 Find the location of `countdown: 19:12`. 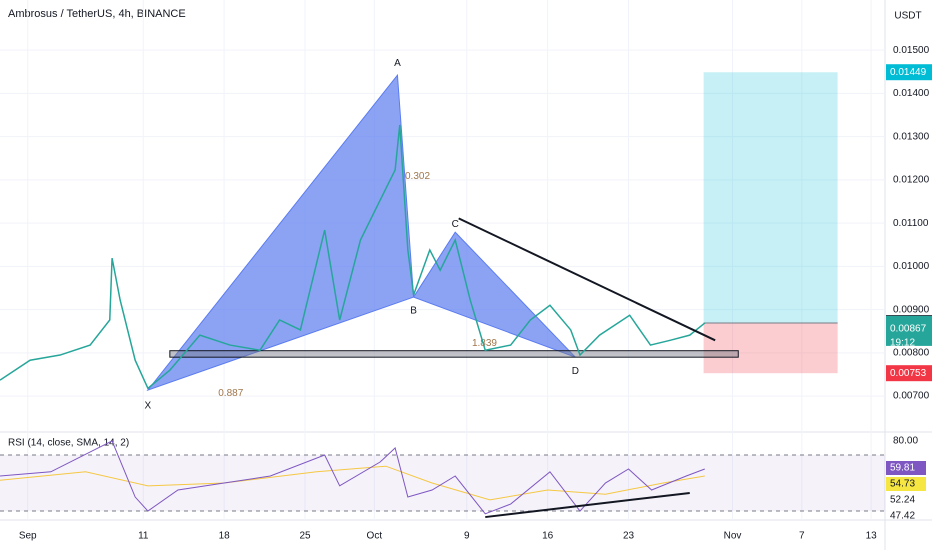

countdown: 19:12 is located at coordinates (902, 343).